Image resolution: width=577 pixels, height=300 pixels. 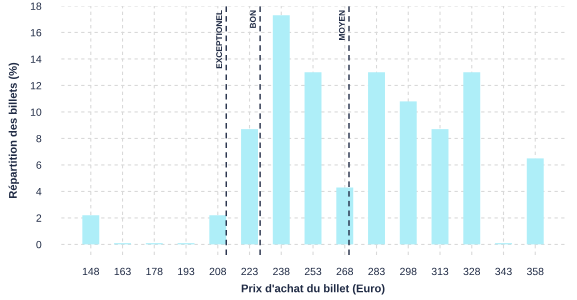 I want to click on x-tick-label: 193, so click(x=186, y=272).